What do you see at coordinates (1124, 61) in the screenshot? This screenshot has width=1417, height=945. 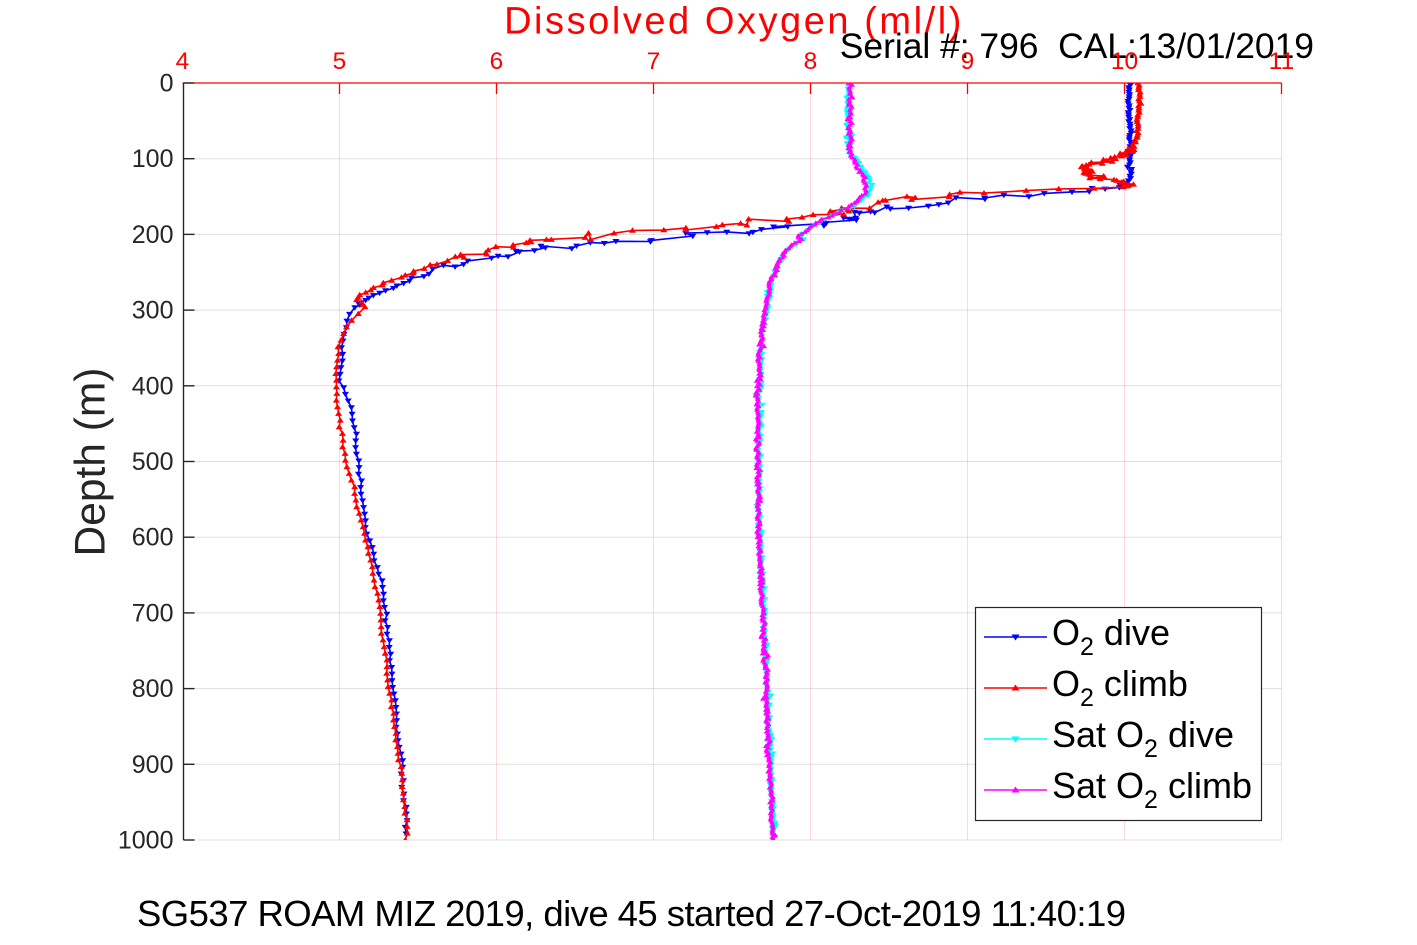 I see `svg-text: 10` at bounding box center [1124, 61].